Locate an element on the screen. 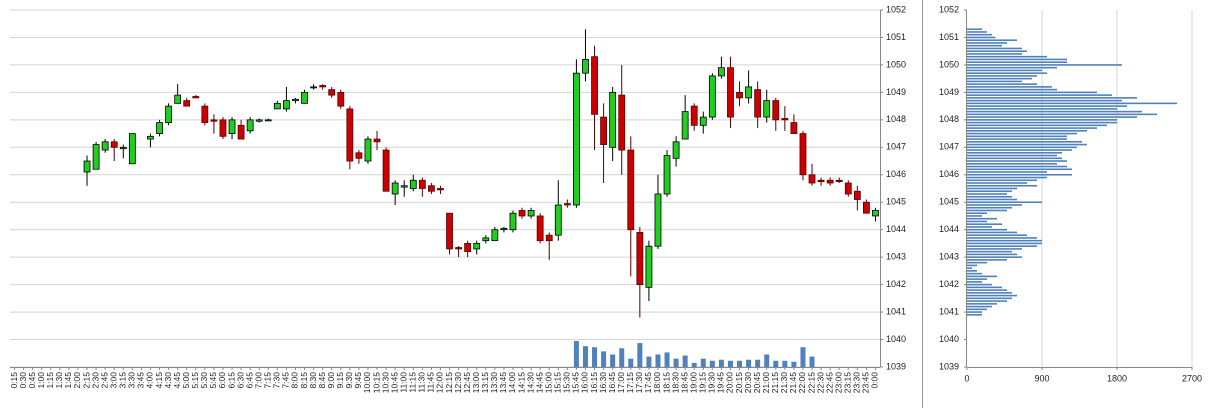 This screenshot has width=1211, height=408. x-tick-label: 17:00 is located at coordinates (621, 383).